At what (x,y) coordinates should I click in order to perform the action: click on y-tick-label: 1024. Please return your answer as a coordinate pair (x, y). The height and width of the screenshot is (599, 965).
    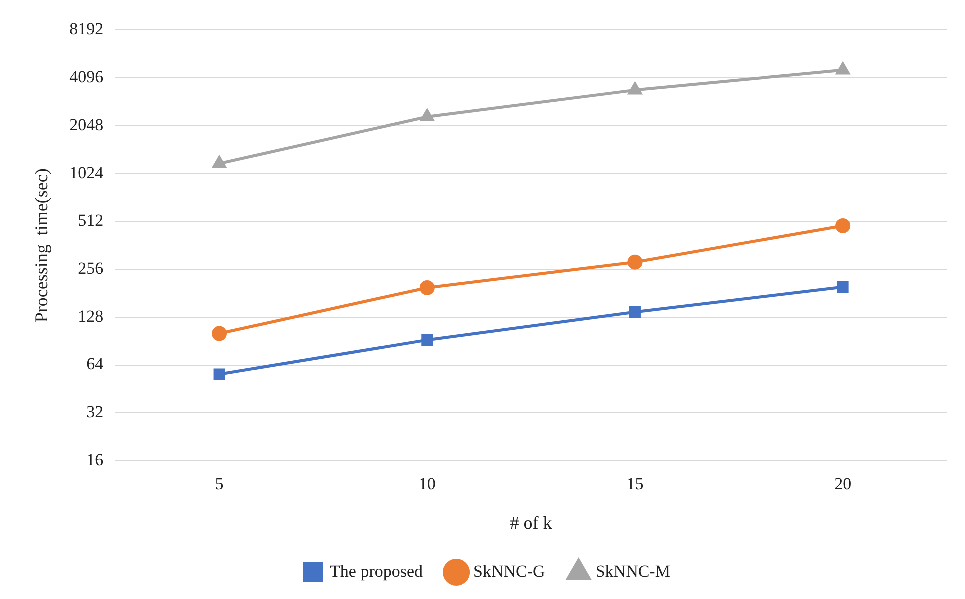
    Looking at the image, I should click on (87, 172).